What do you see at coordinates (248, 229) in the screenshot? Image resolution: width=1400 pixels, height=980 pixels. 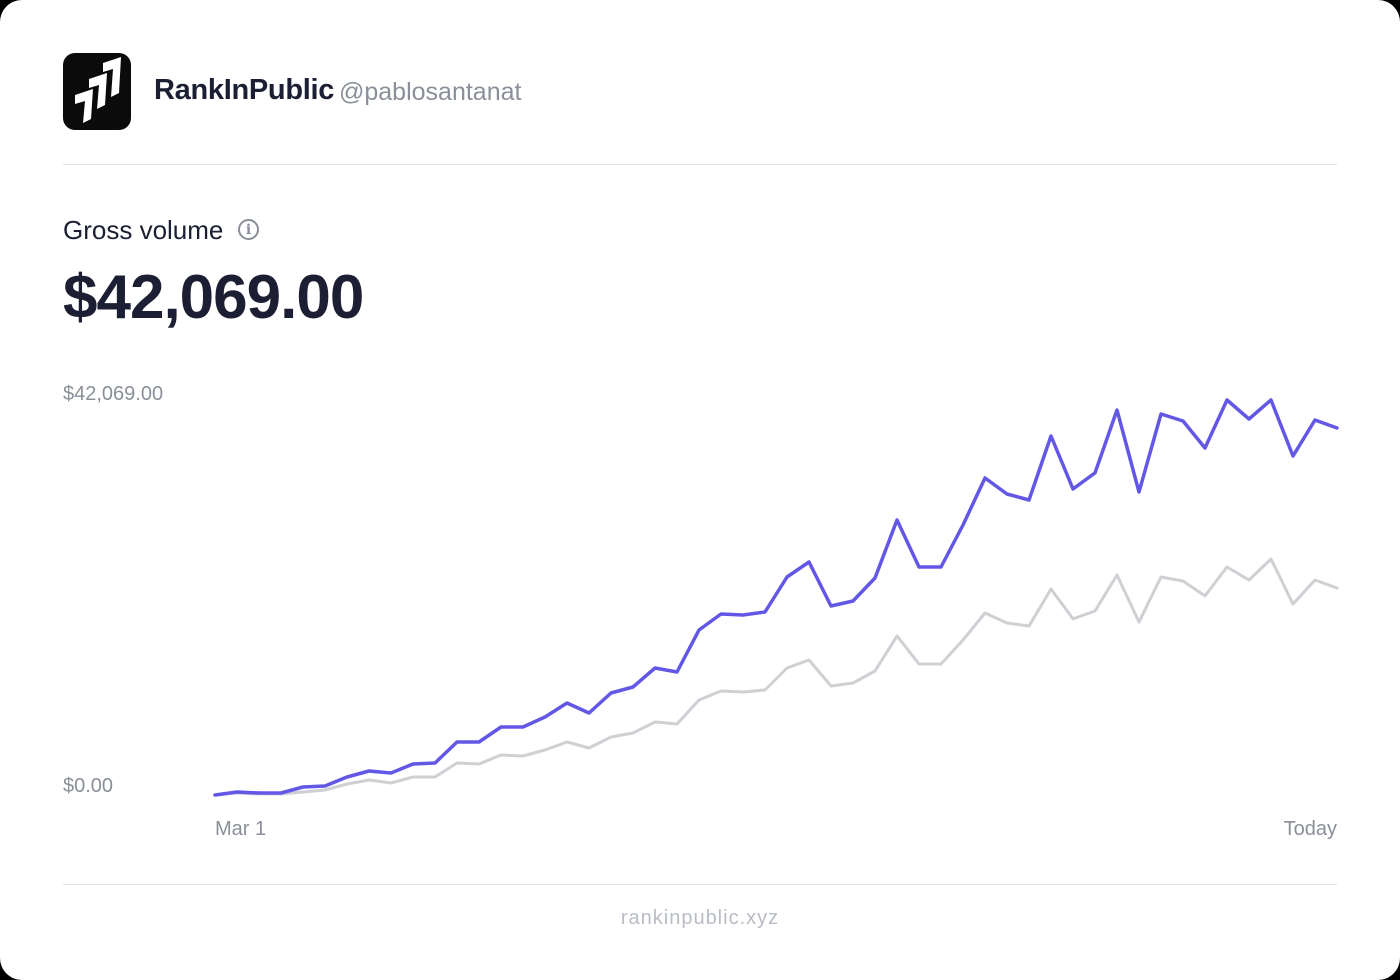 I see `info-icon: i` at bounding box center [248, 229].